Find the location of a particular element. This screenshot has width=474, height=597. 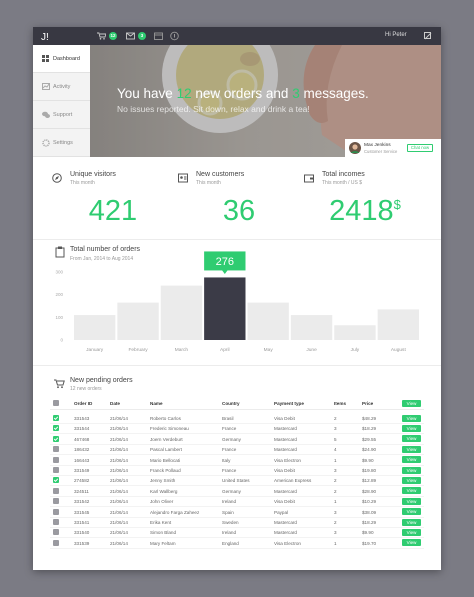

hero-photo is located at coordinates (265, 101).